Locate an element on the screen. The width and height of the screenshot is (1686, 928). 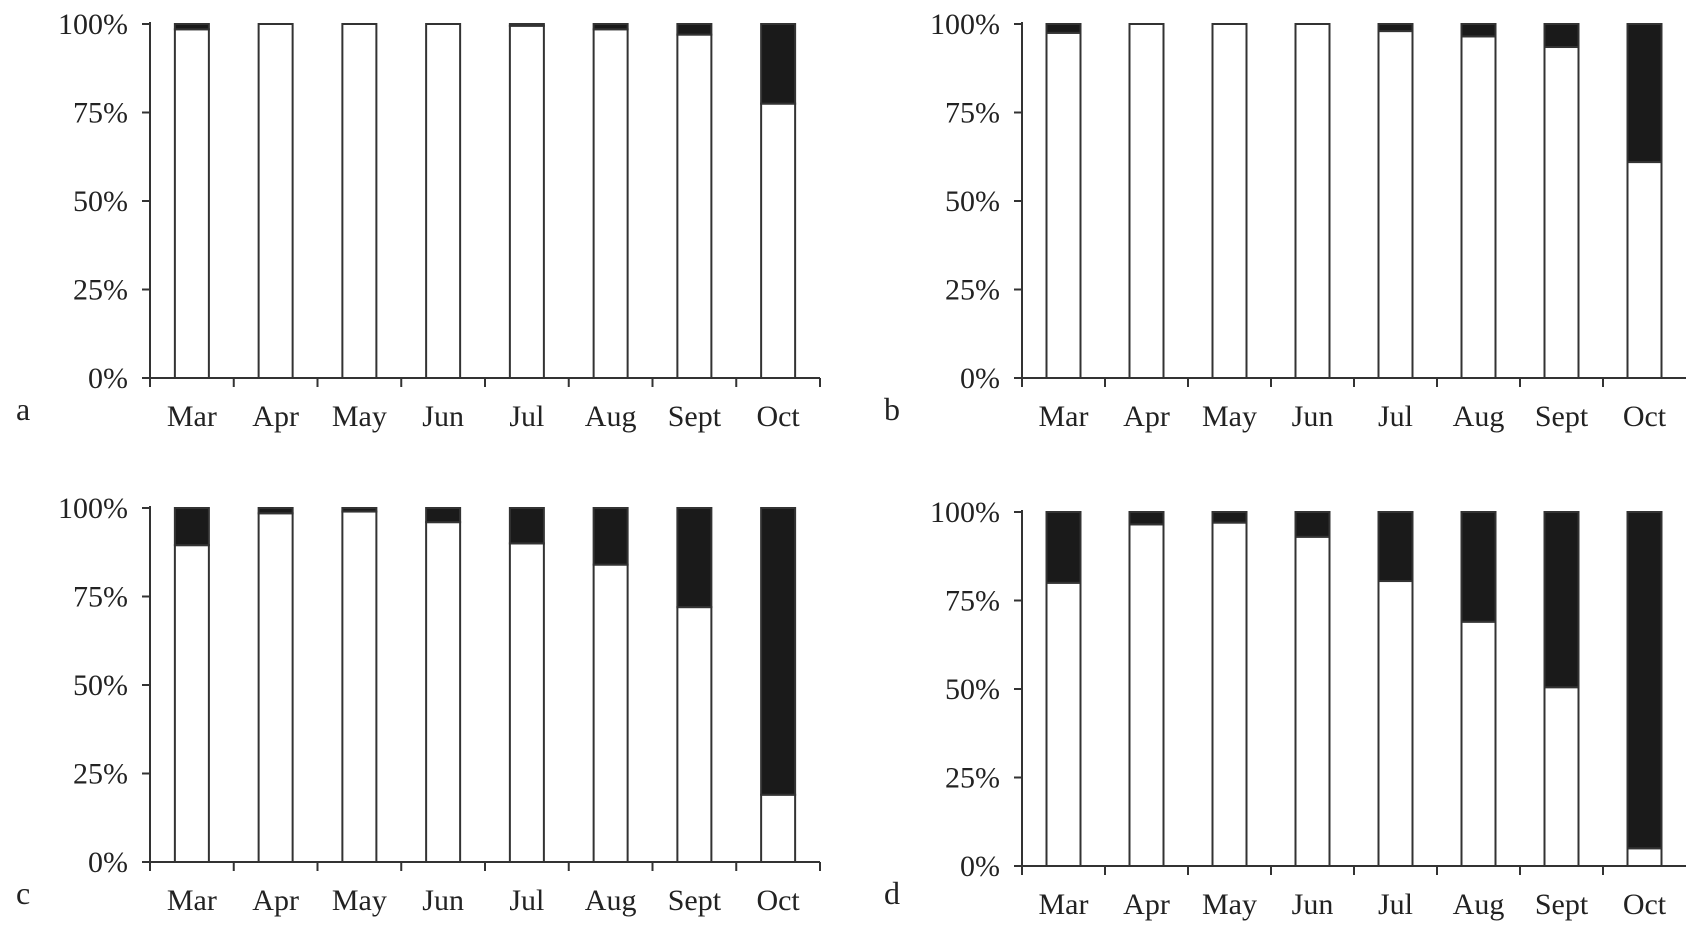
panel-label: a is located at coordinates (23, 409).